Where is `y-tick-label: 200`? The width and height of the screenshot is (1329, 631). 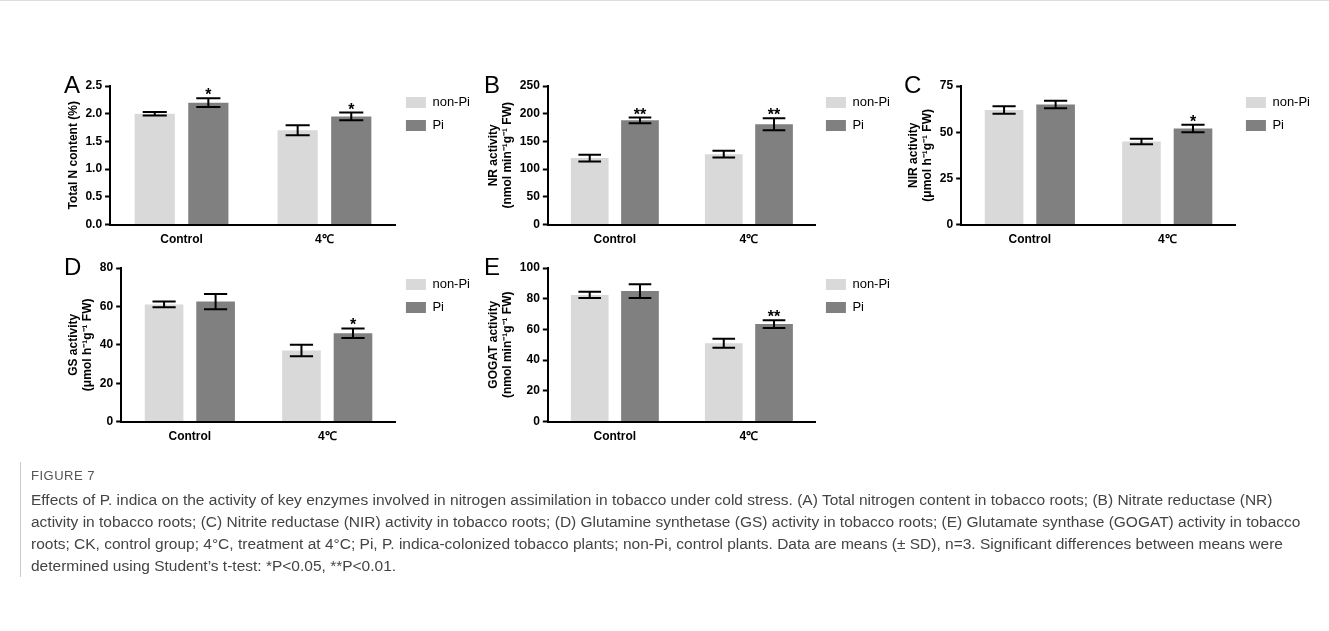 y-tick-label: 200 is located at coordinates (530, 113).